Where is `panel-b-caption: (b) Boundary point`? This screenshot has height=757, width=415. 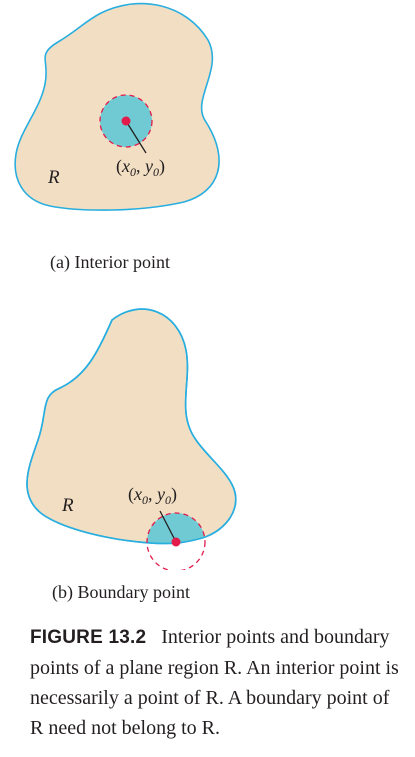 panel-b-caption: (b) Boundary point is located at coordinates (121, 592).